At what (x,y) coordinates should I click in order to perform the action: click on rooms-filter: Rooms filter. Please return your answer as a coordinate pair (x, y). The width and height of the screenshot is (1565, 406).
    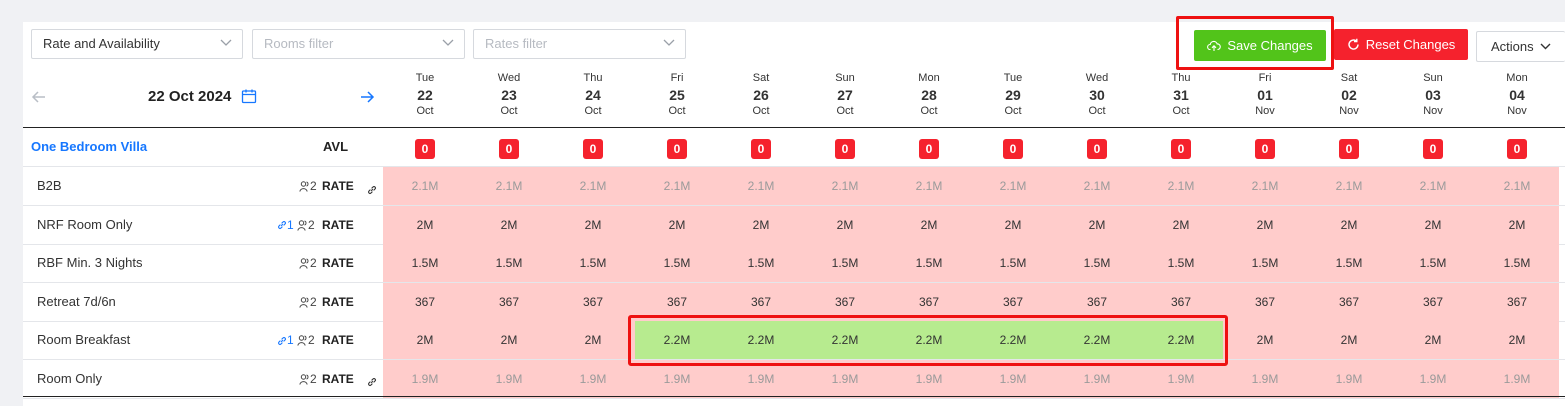
    Looking at the image, I should click on (358, 44).